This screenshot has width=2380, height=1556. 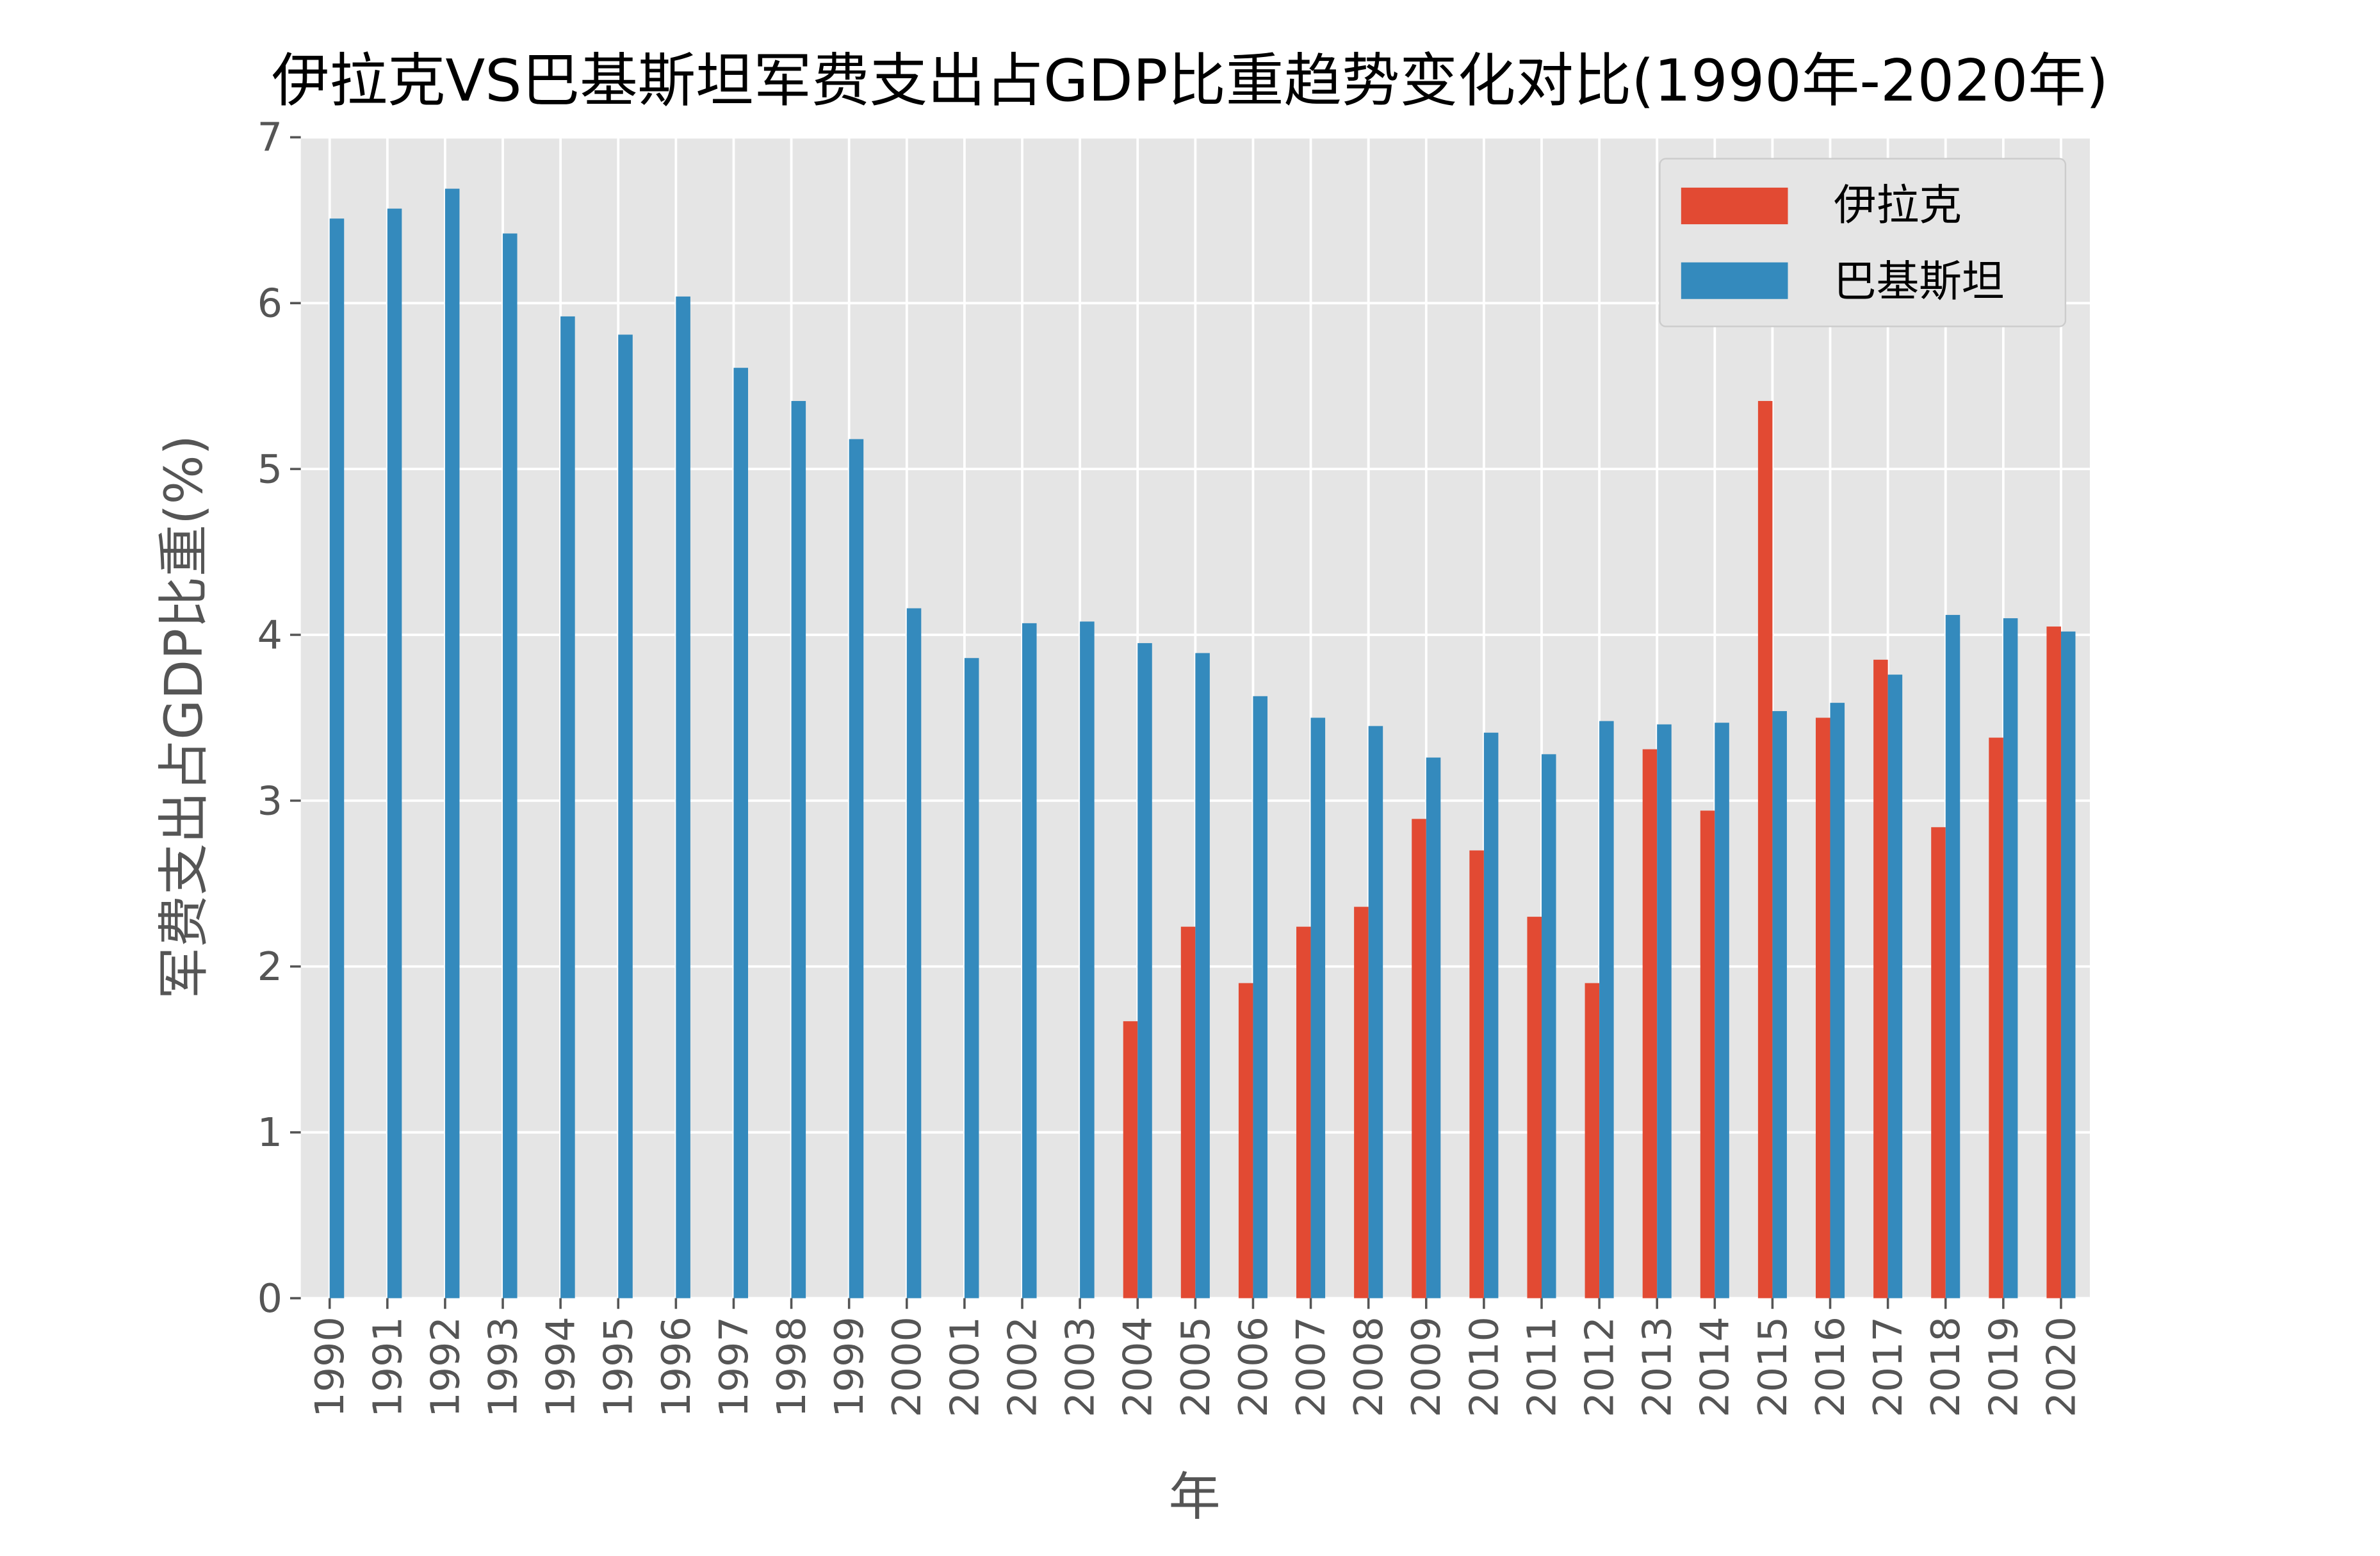 I want to click on y-tick-label: 6, so click(x=269, y=304).